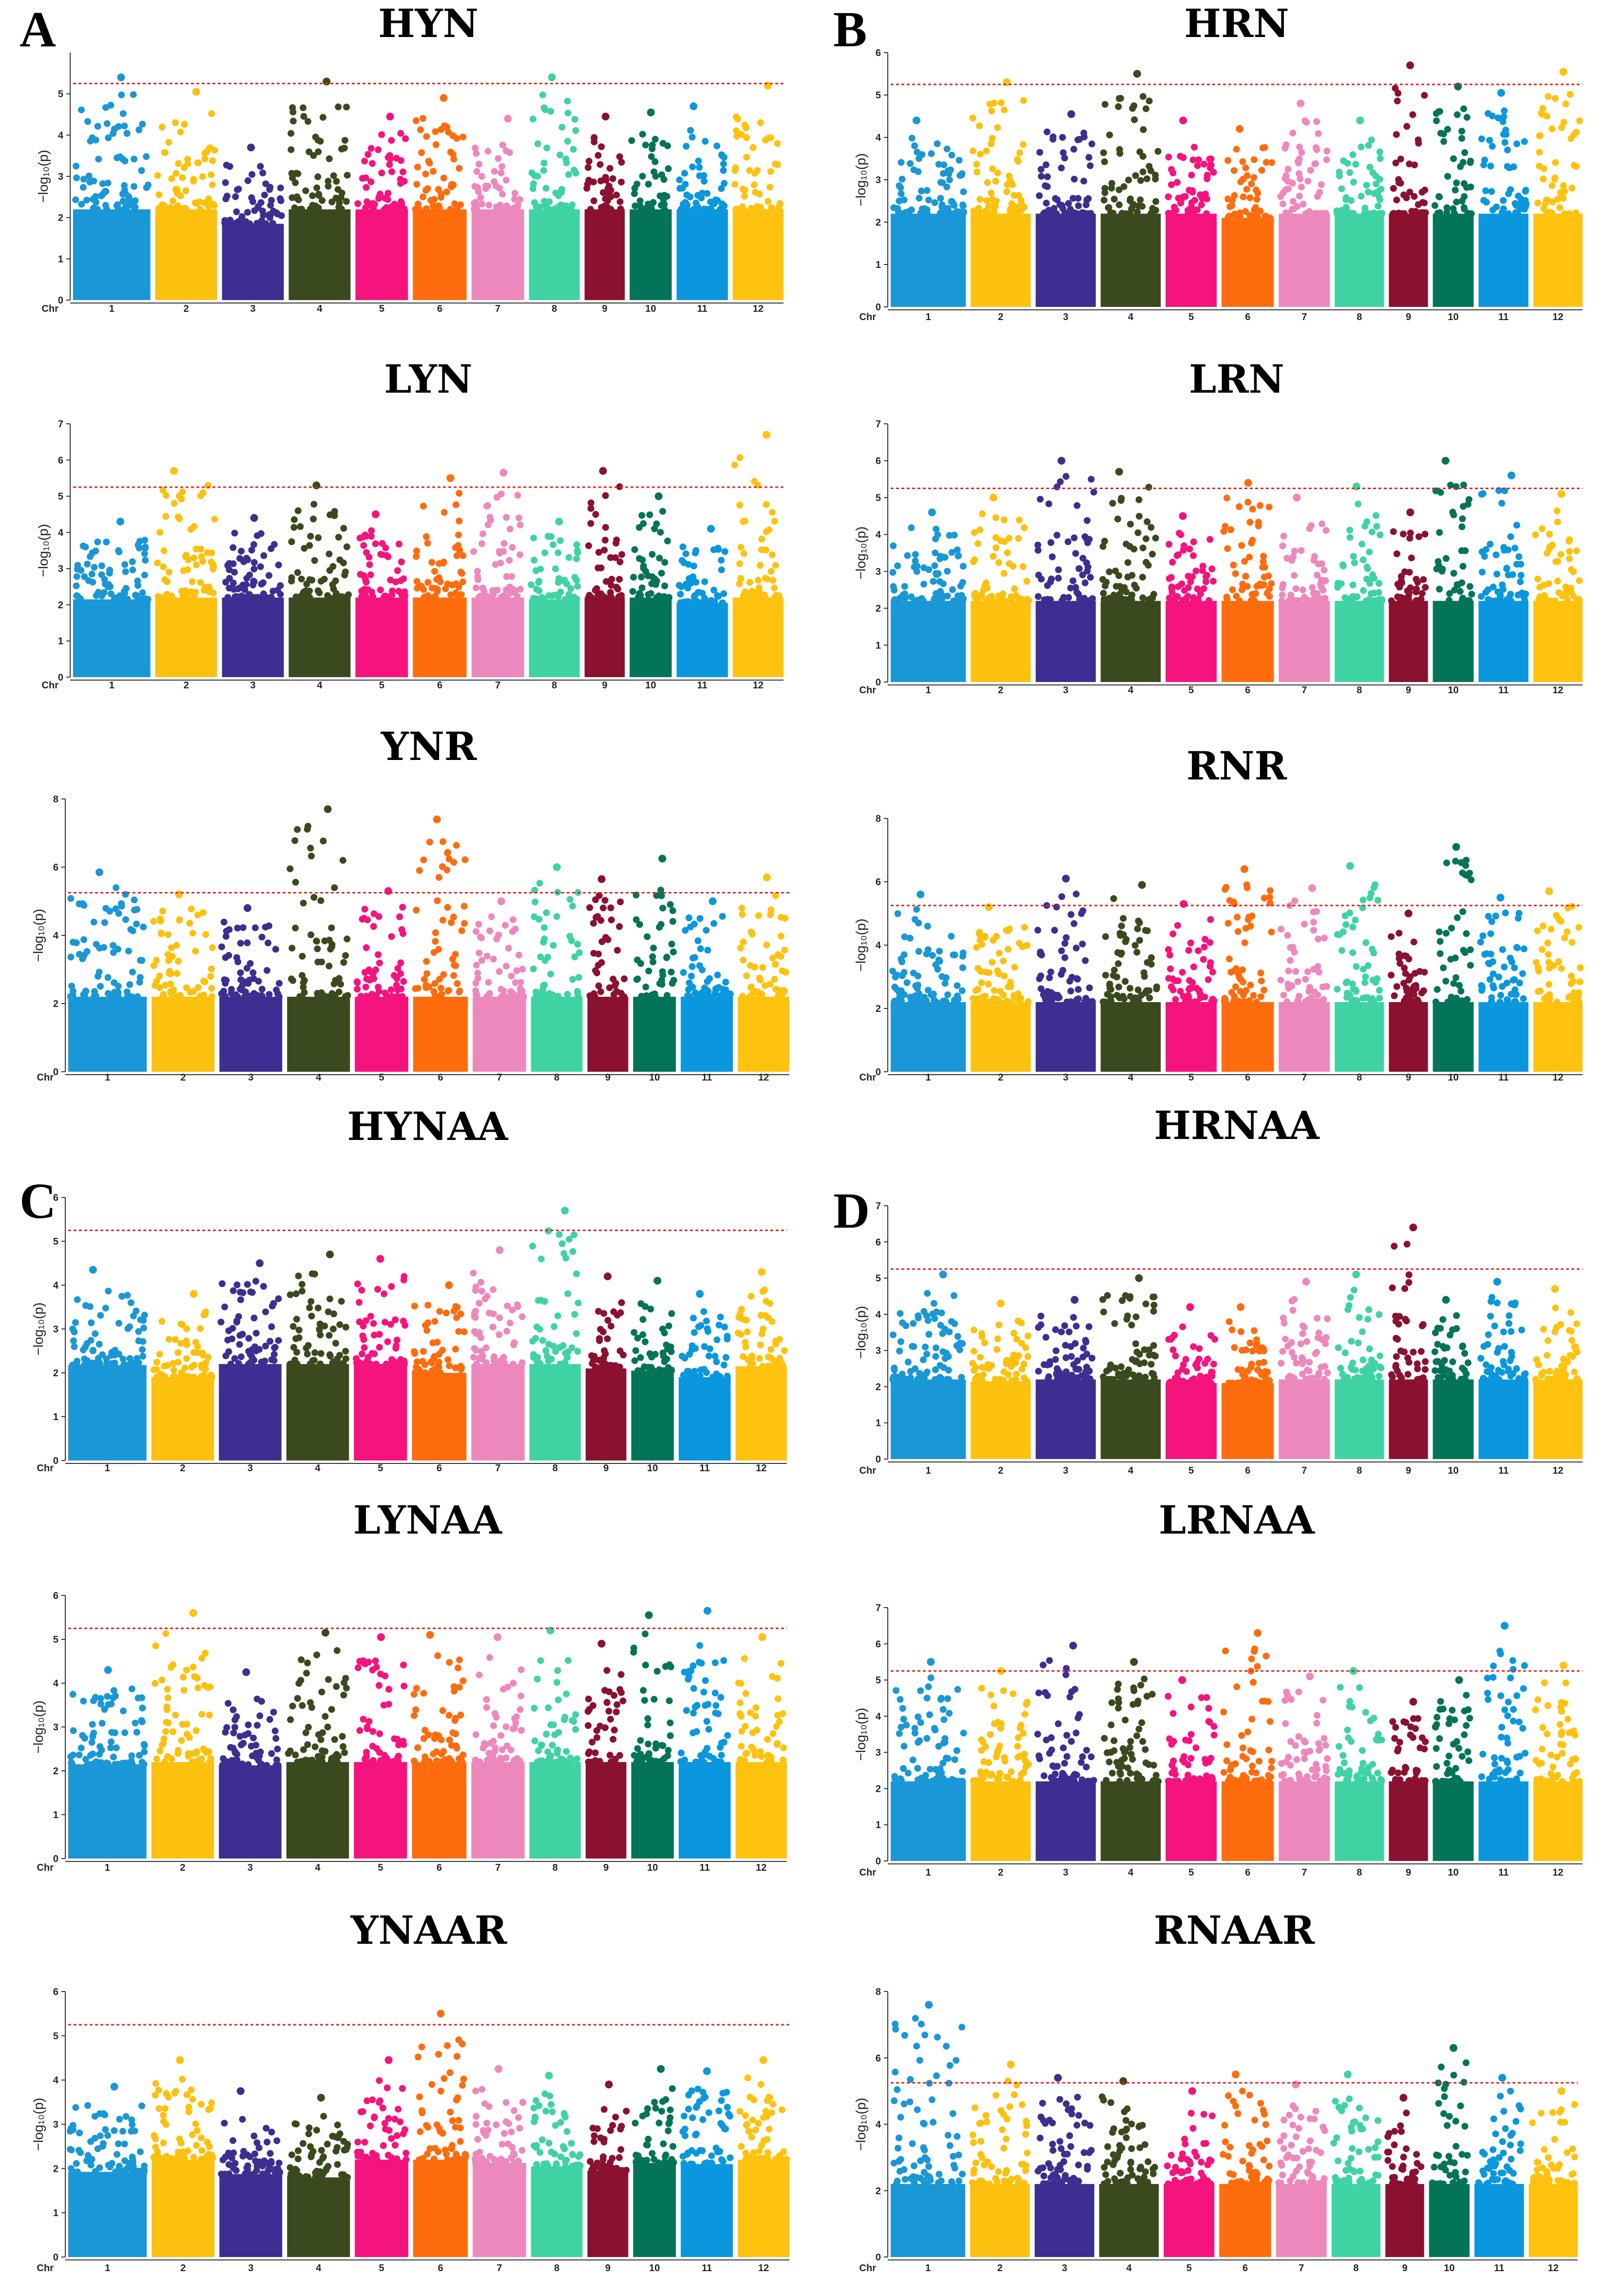  Describe the element at coordinates (1357, 486) in the screenshot. I see `chr-8-top-snp` at that location.